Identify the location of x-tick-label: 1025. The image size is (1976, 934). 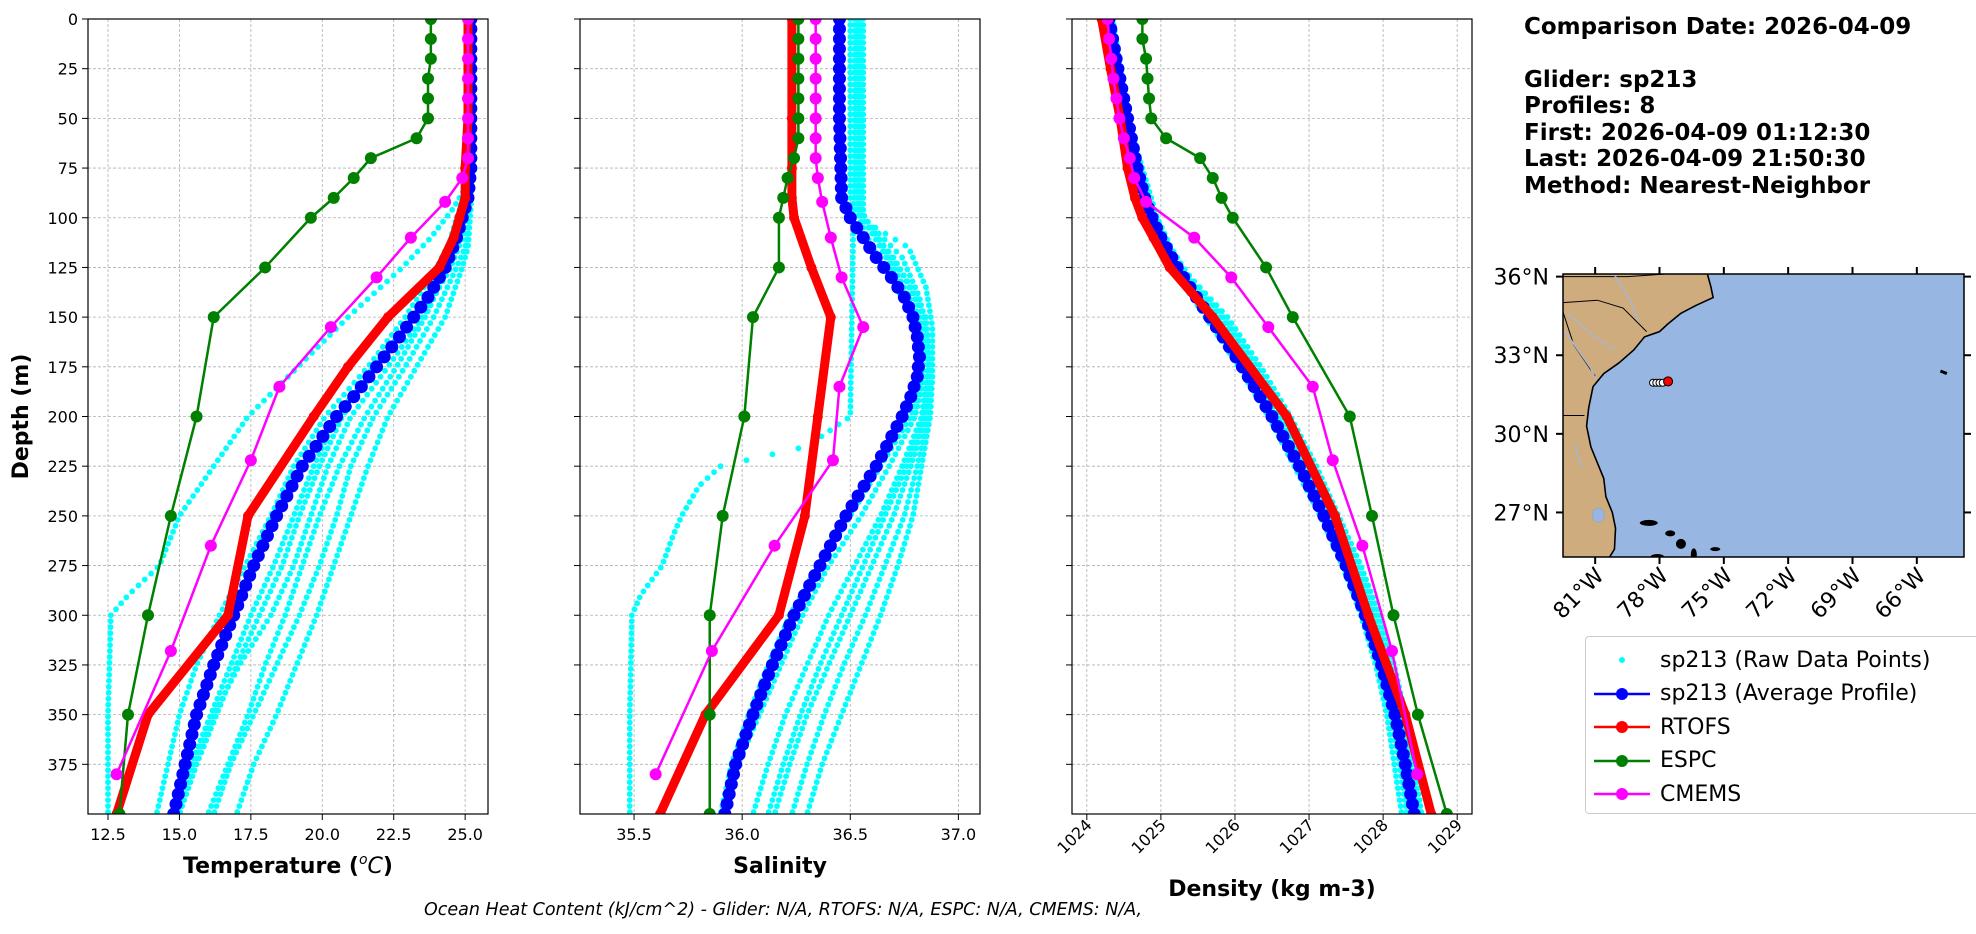
(1148, 836).